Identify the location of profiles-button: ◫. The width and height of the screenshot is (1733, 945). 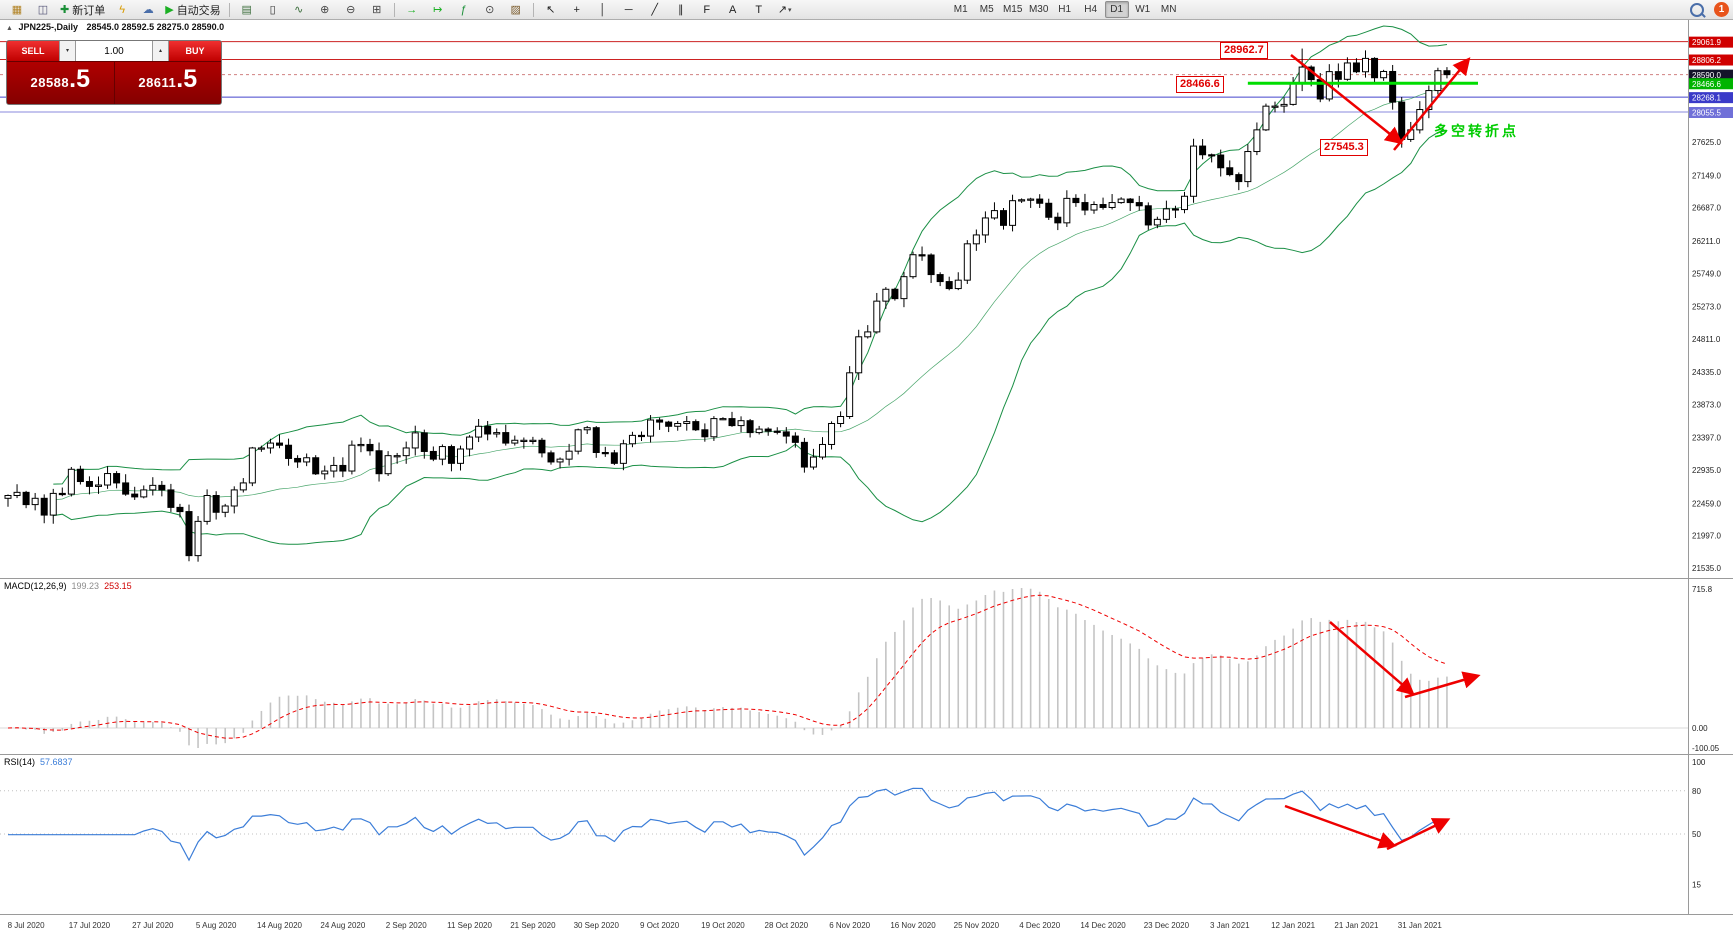
(43, 10).